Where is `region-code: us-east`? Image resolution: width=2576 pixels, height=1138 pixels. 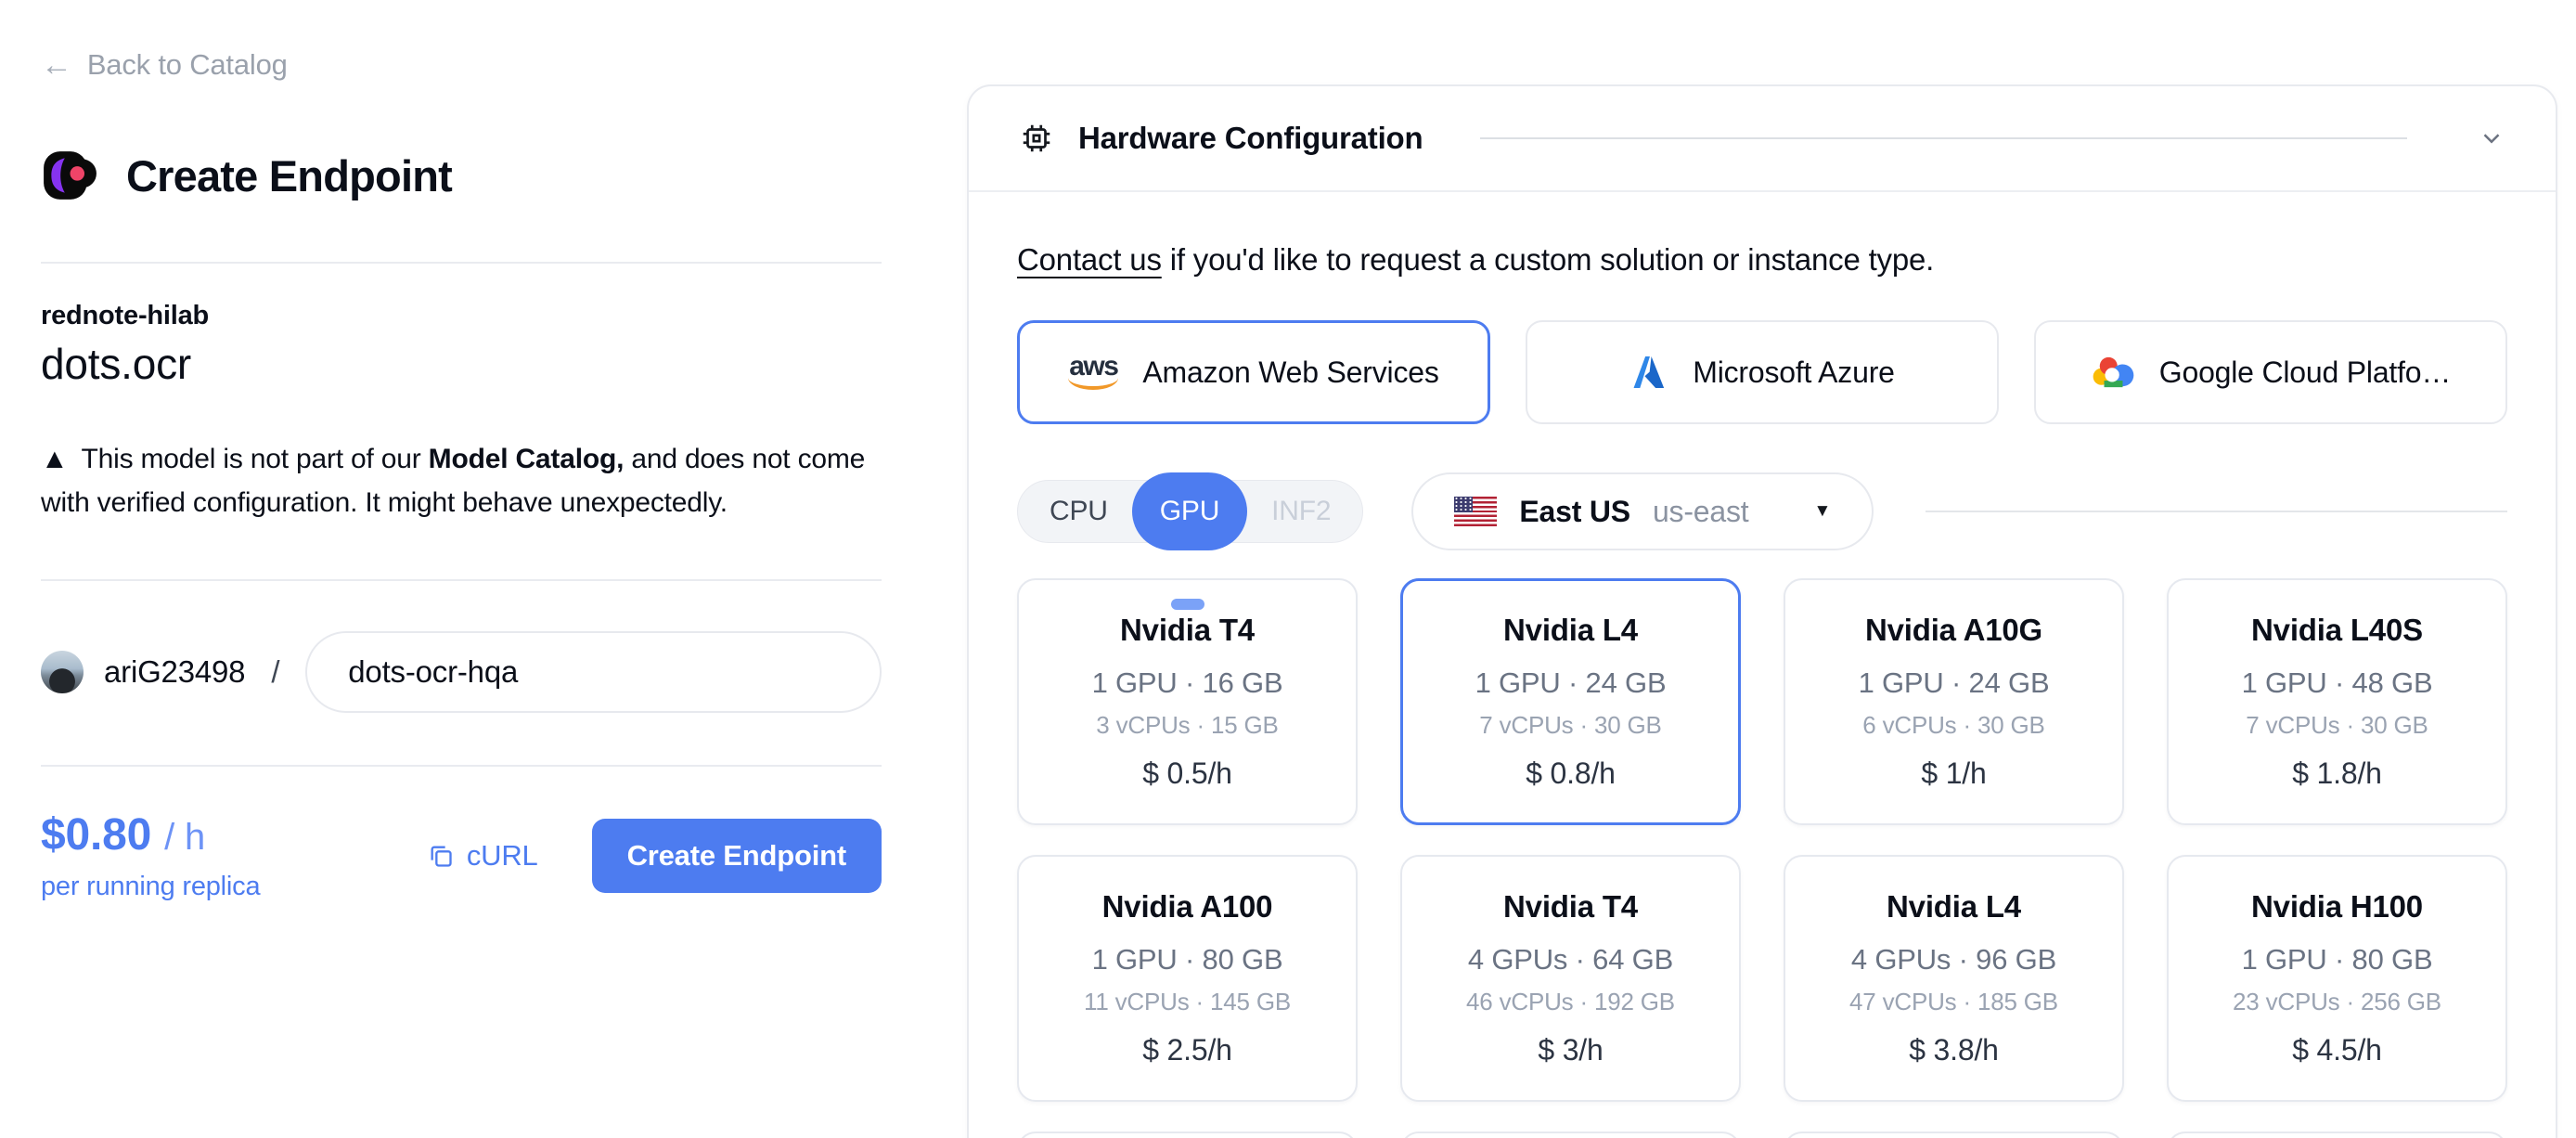
region-code: us-east is located at coordinates (1700, 511).